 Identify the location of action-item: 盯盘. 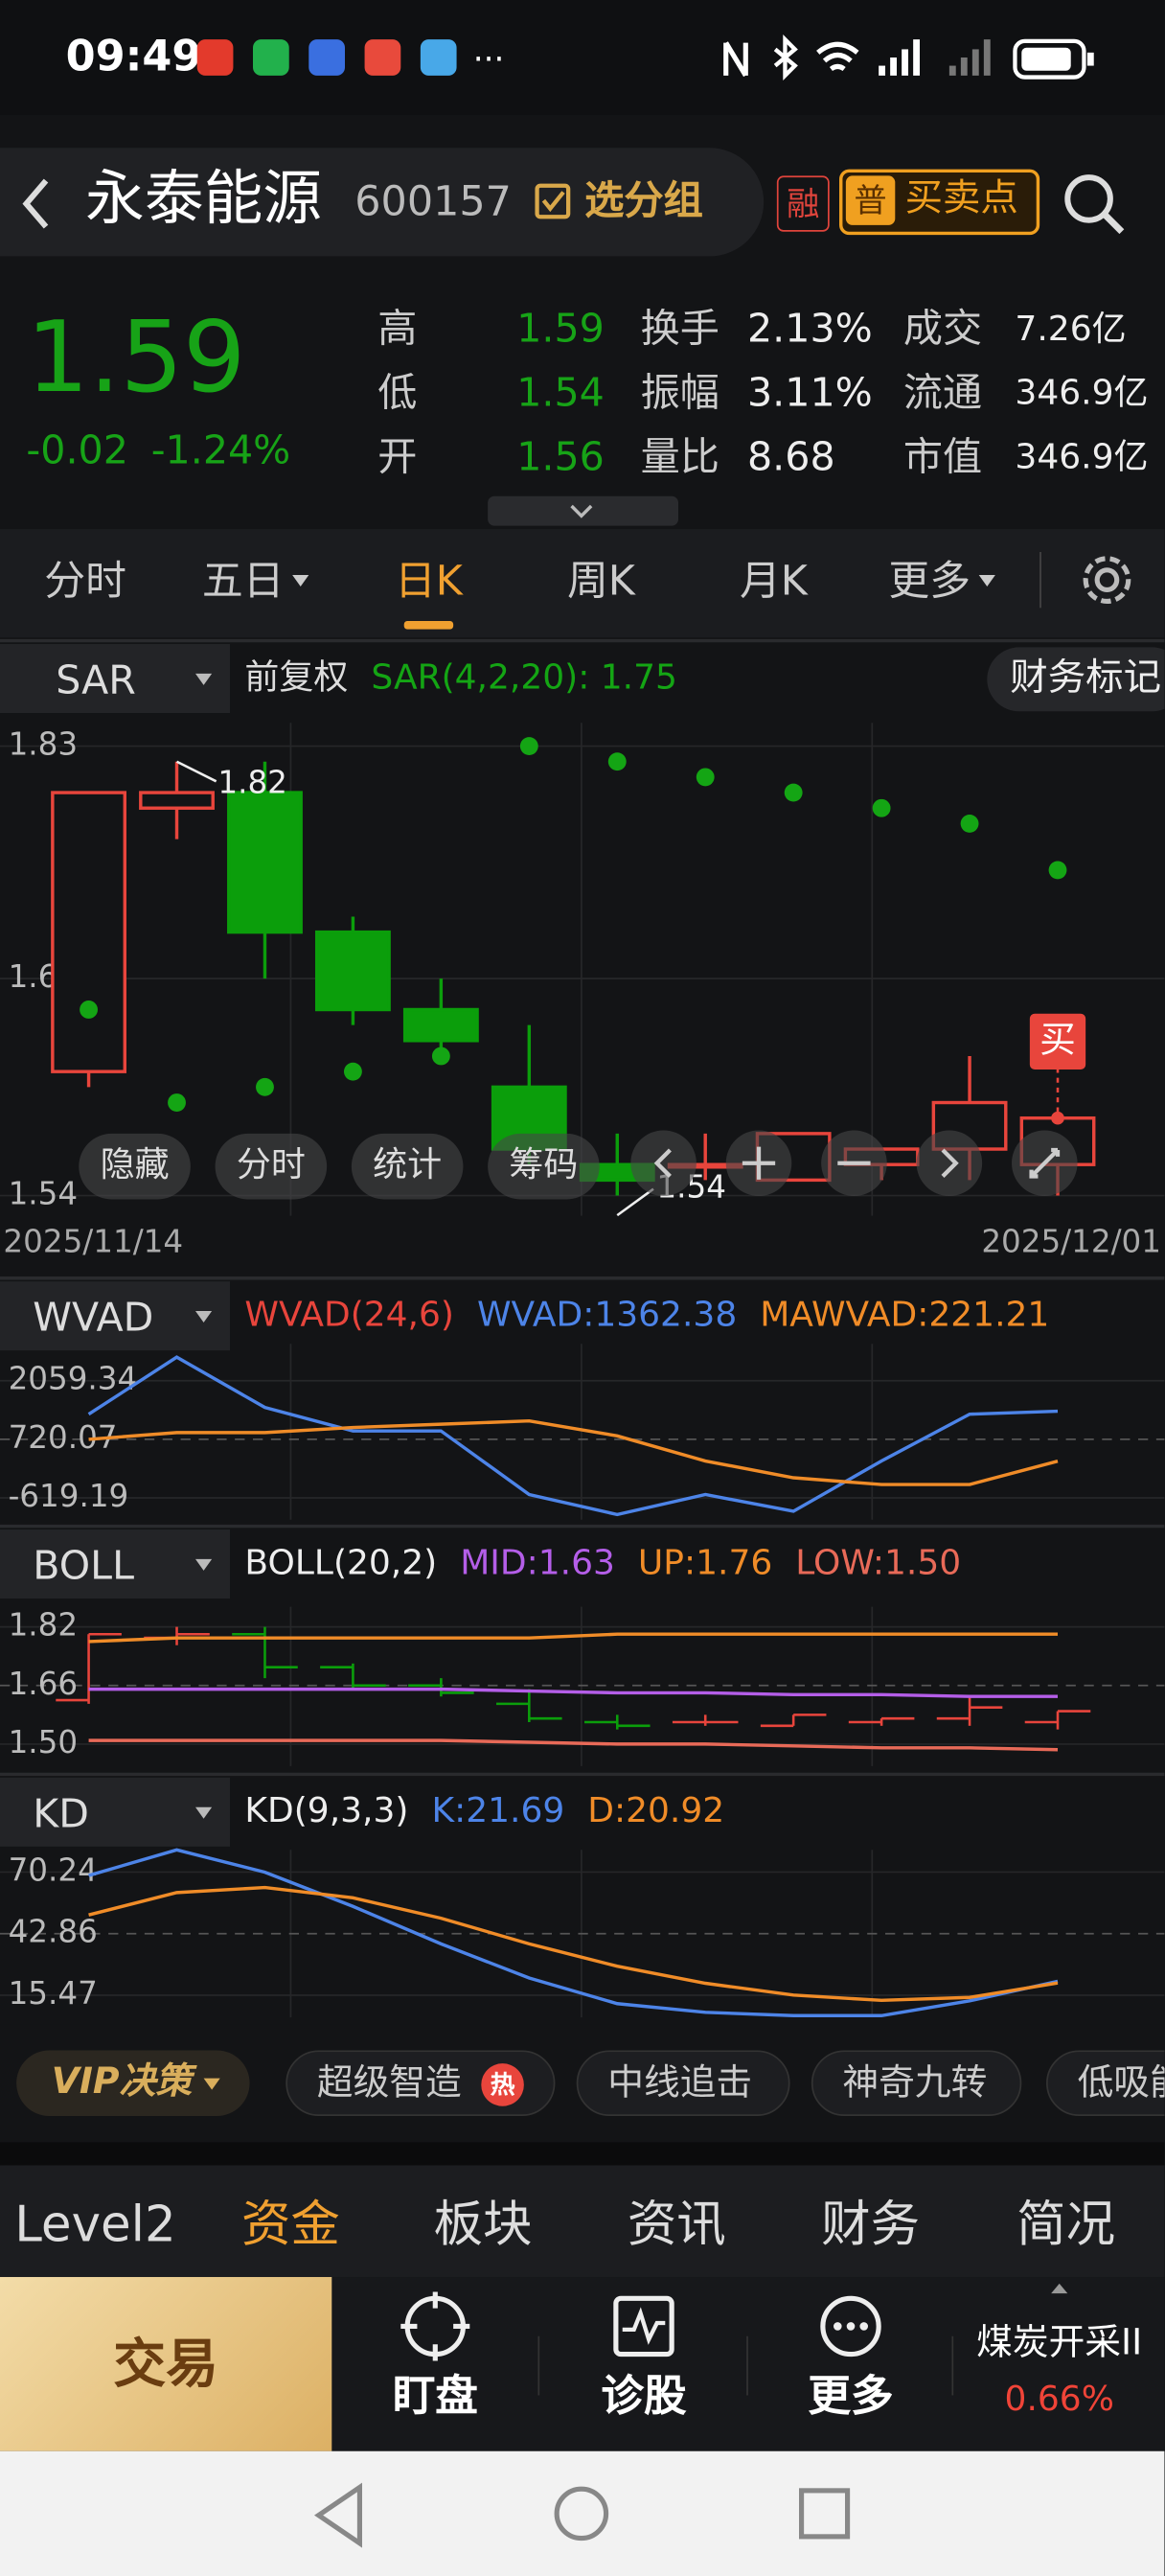
(435, 2397).